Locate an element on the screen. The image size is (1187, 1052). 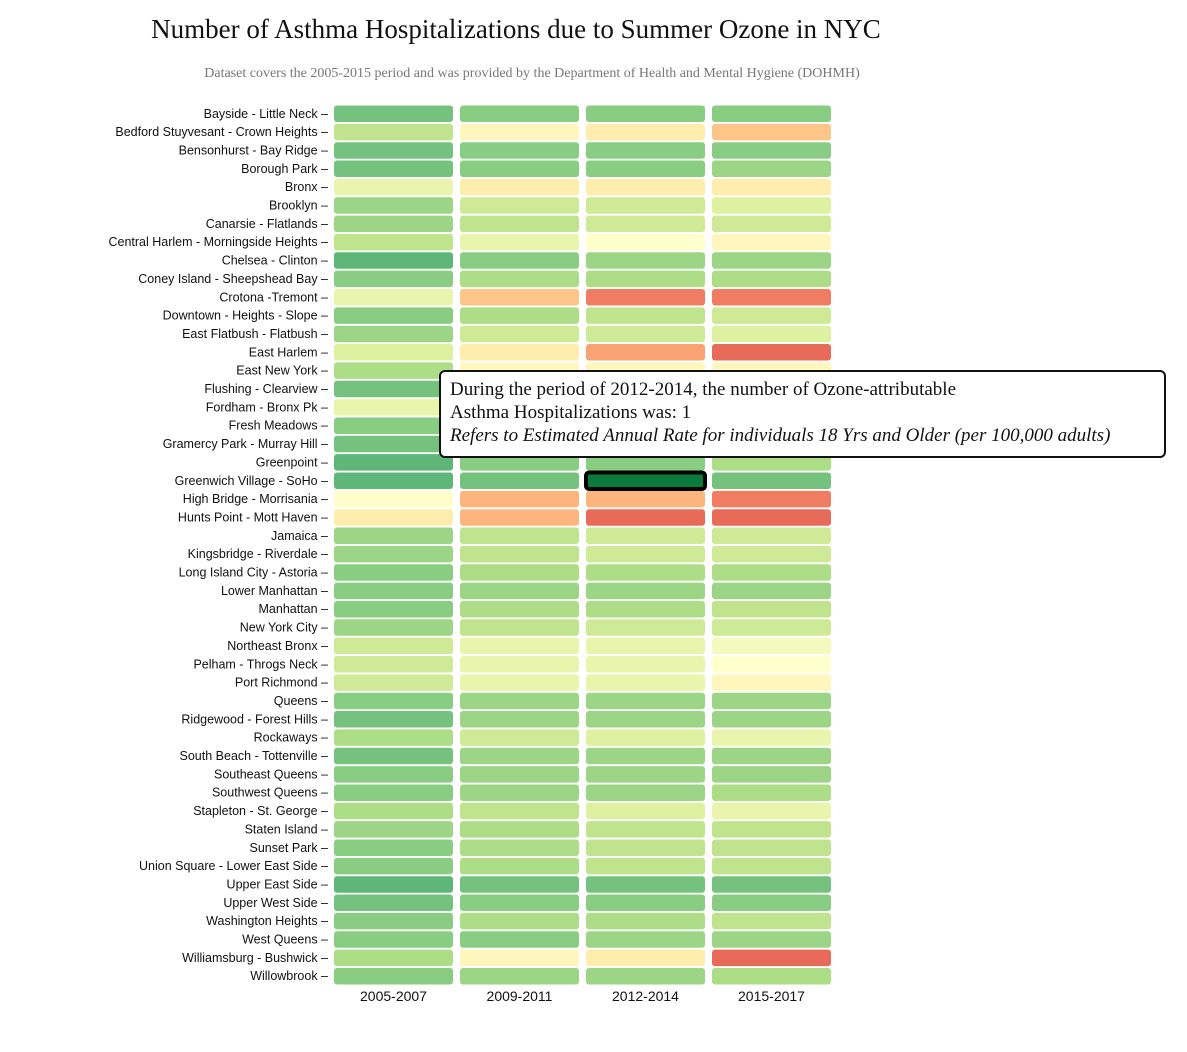
heatmap-cell-borough-park-2012-2014 is located at coordinates (645, 169).